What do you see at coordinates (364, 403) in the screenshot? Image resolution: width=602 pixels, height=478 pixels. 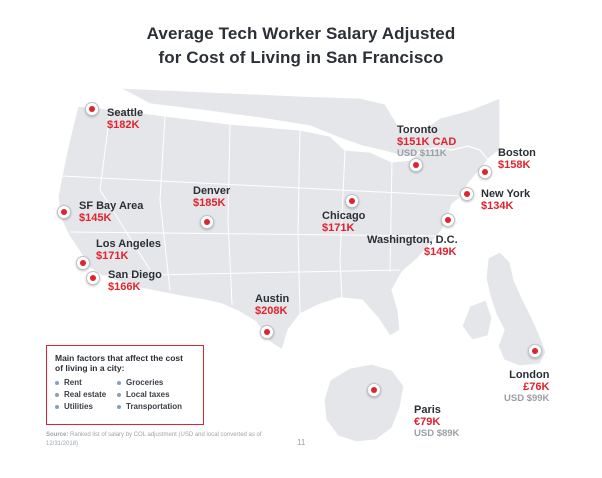 I see `france-landmass` at bounding box center [364, 403].